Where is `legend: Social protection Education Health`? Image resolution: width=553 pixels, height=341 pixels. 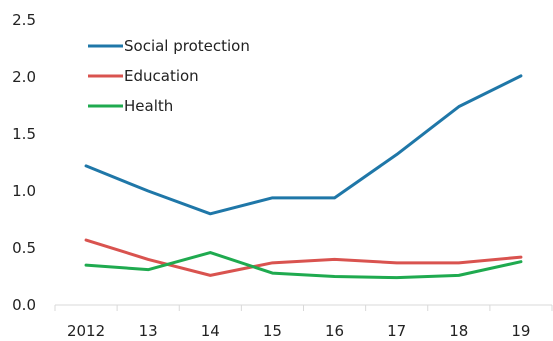 legend: Social protection Education Health is located at coordinates (169, 76).